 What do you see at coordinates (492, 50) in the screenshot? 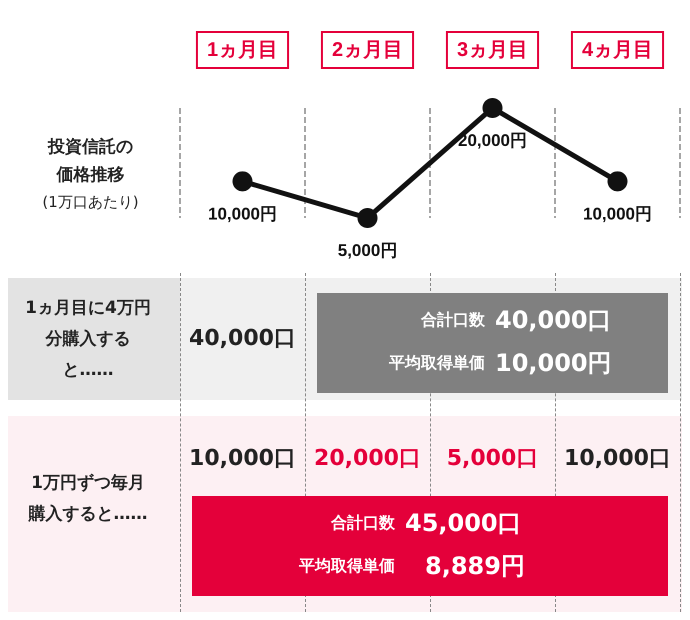
I see `x-tick-label: 3ヵ月目` at bounding box center [492, 50].